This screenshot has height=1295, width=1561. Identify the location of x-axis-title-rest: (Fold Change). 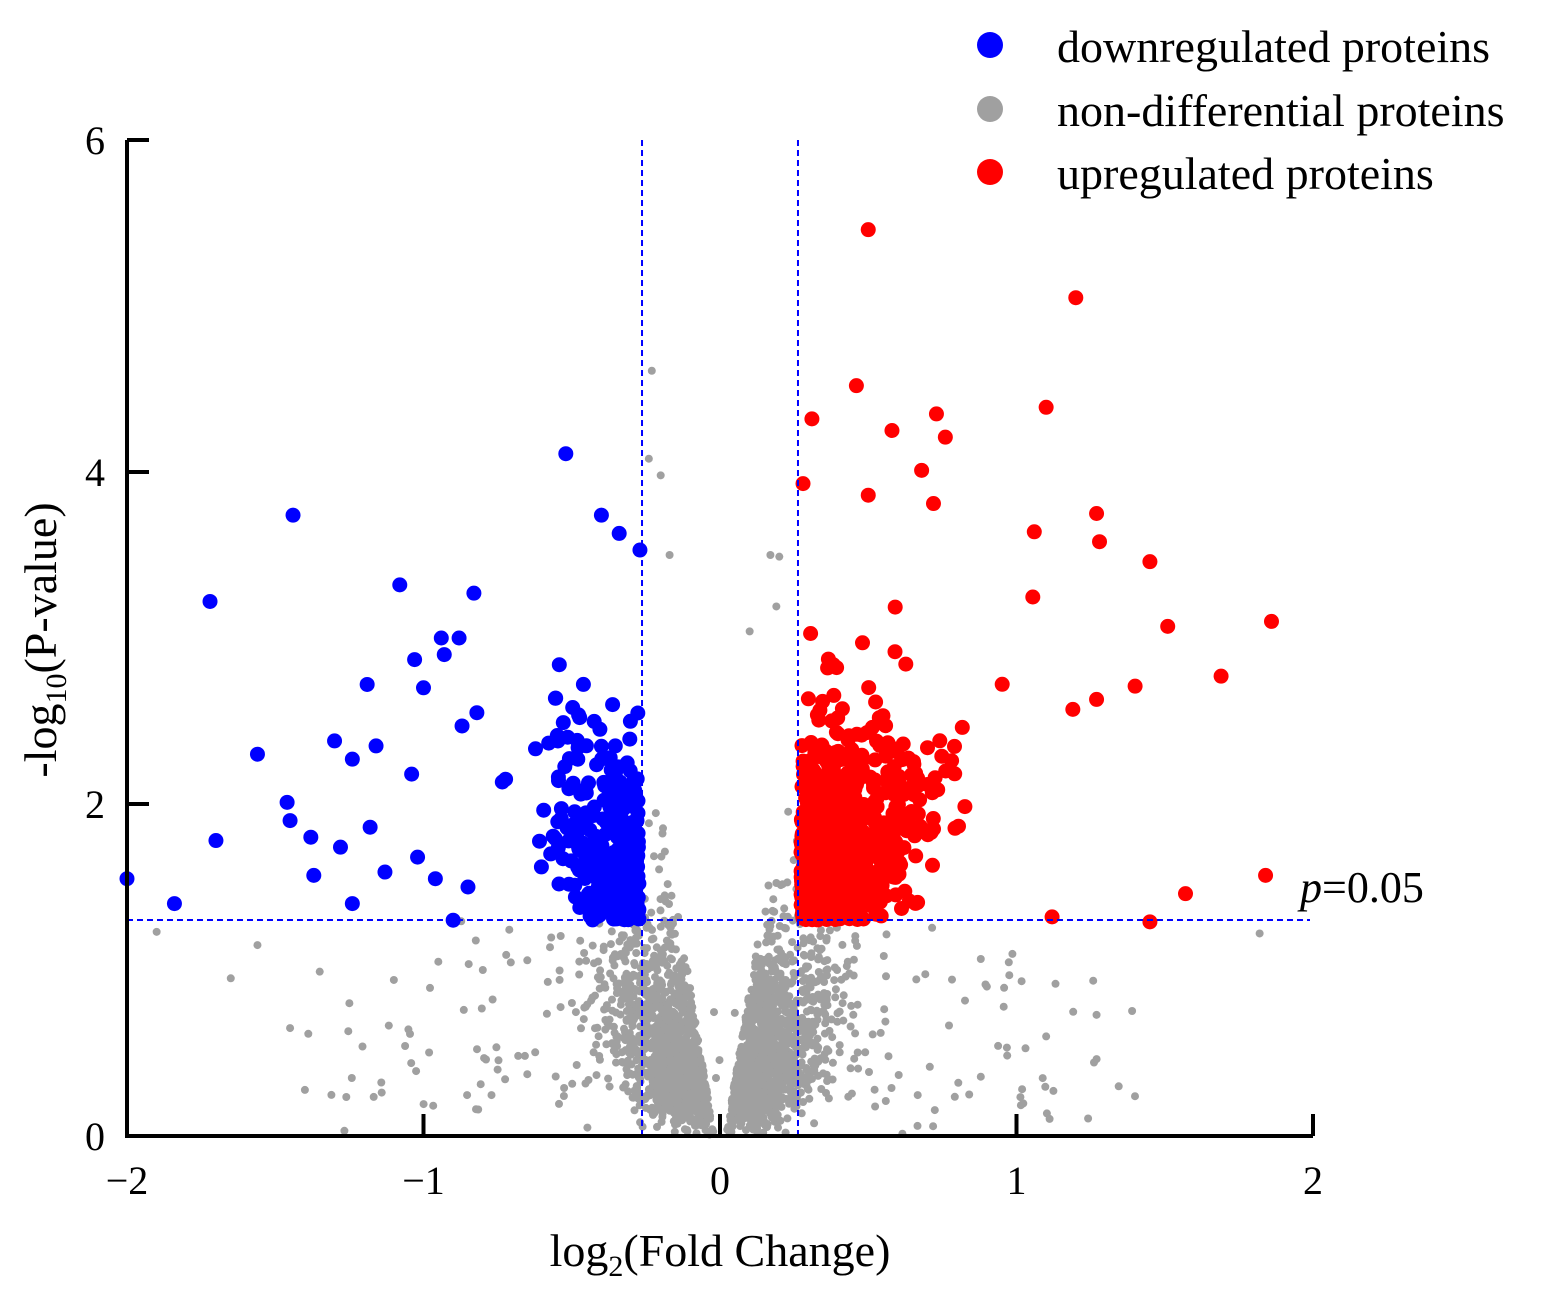
(756, 1250).